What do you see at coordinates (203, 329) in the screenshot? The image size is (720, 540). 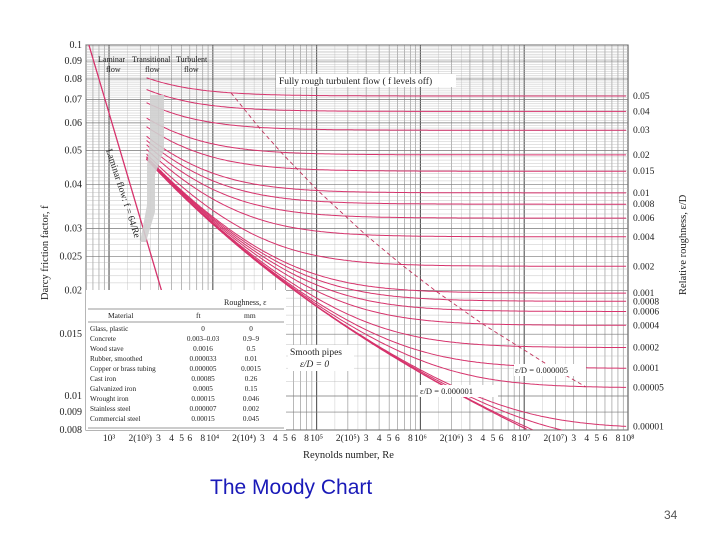 I see `table-cell-ft: 0` at bounding box center [203, 329].